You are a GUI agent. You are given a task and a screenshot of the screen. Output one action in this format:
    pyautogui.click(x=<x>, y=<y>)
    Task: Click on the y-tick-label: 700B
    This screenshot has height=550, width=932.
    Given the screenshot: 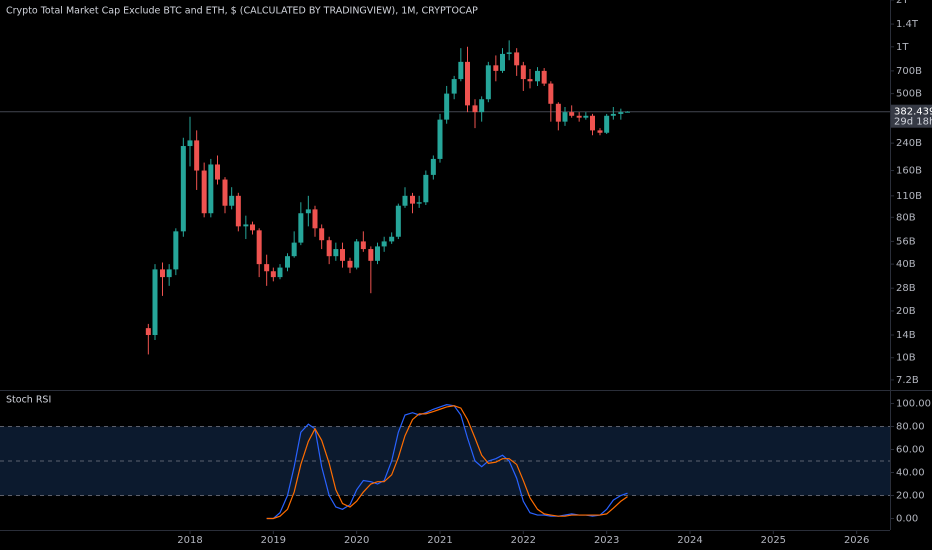 What is the action you would take?
    pyautogui.click(x=909, y=71)
    